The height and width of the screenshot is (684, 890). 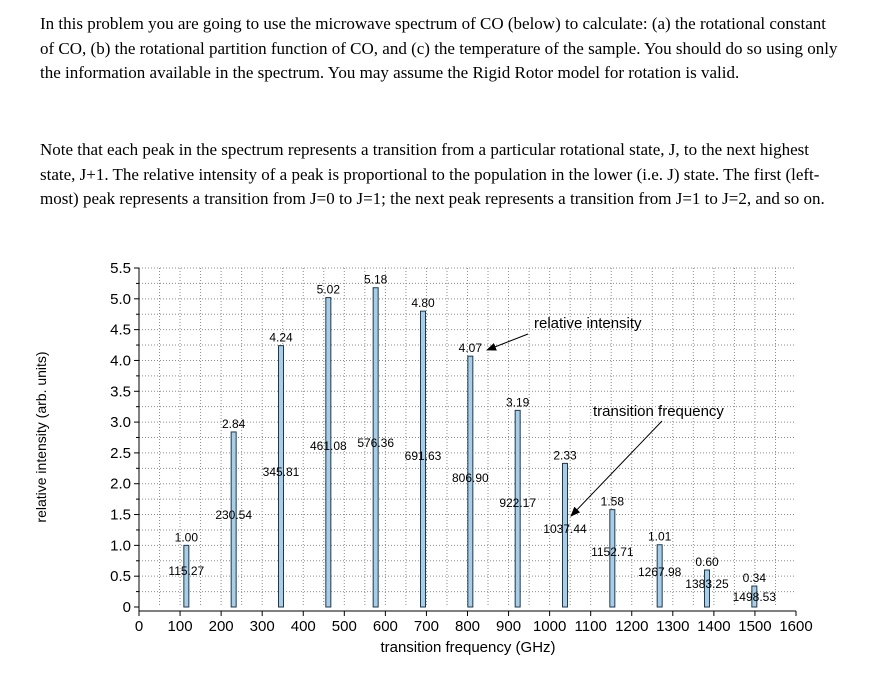 I want to click on y-tick-label: 3.0, so click(x=120, y=422).